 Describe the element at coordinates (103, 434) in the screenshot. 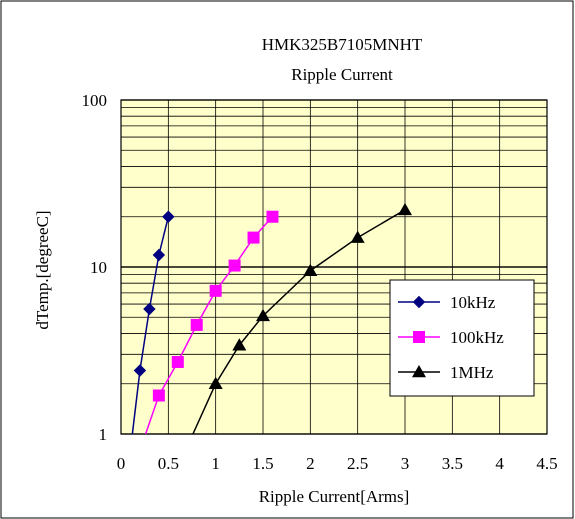

I see `y-tick-label: 1` at that location.